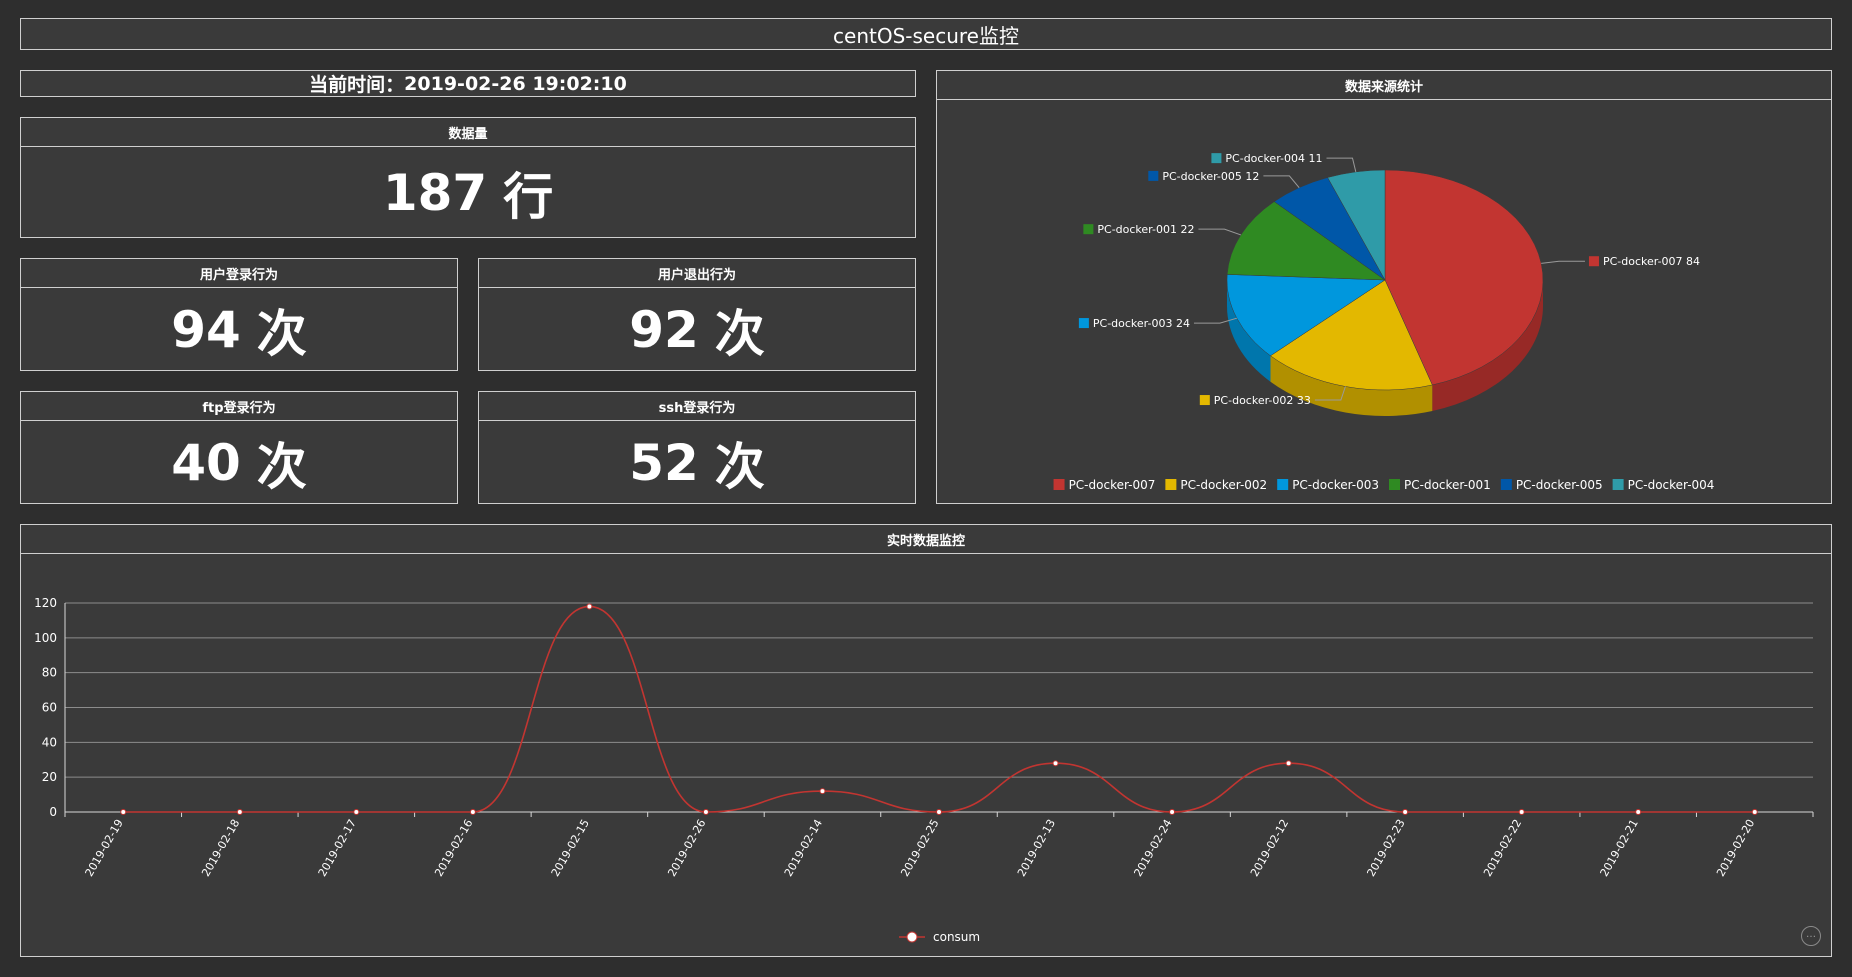 This screenshot has width=1852, height=977. What do you see at coordinates (239, 463) in the screenshot?
I see `ftp-value-row: 40 次` at bounding box center [239, 463].